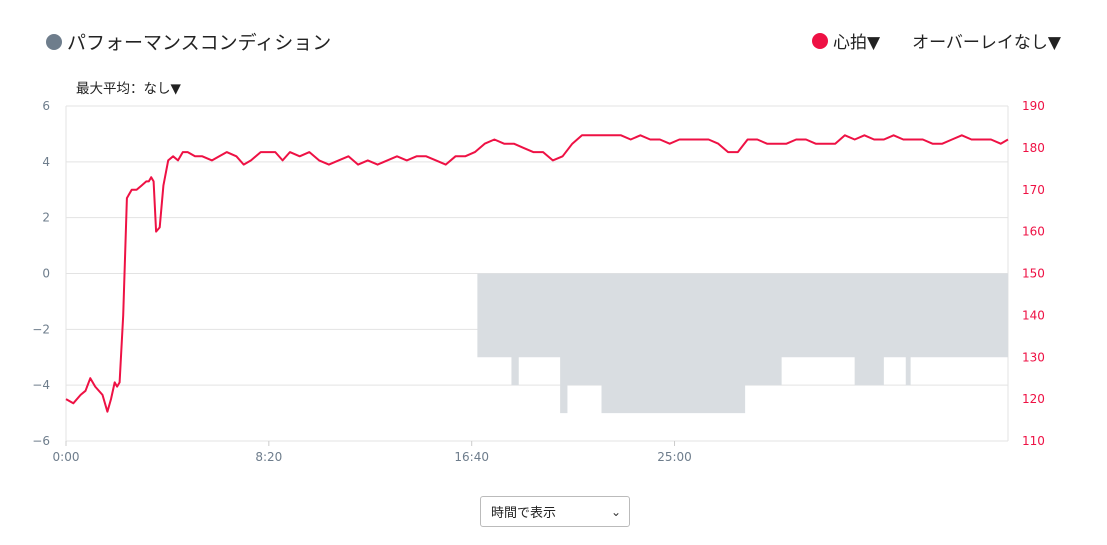 The image size is (1107, 545). I want to click on left-tick-label: 2, so click(46, 218).